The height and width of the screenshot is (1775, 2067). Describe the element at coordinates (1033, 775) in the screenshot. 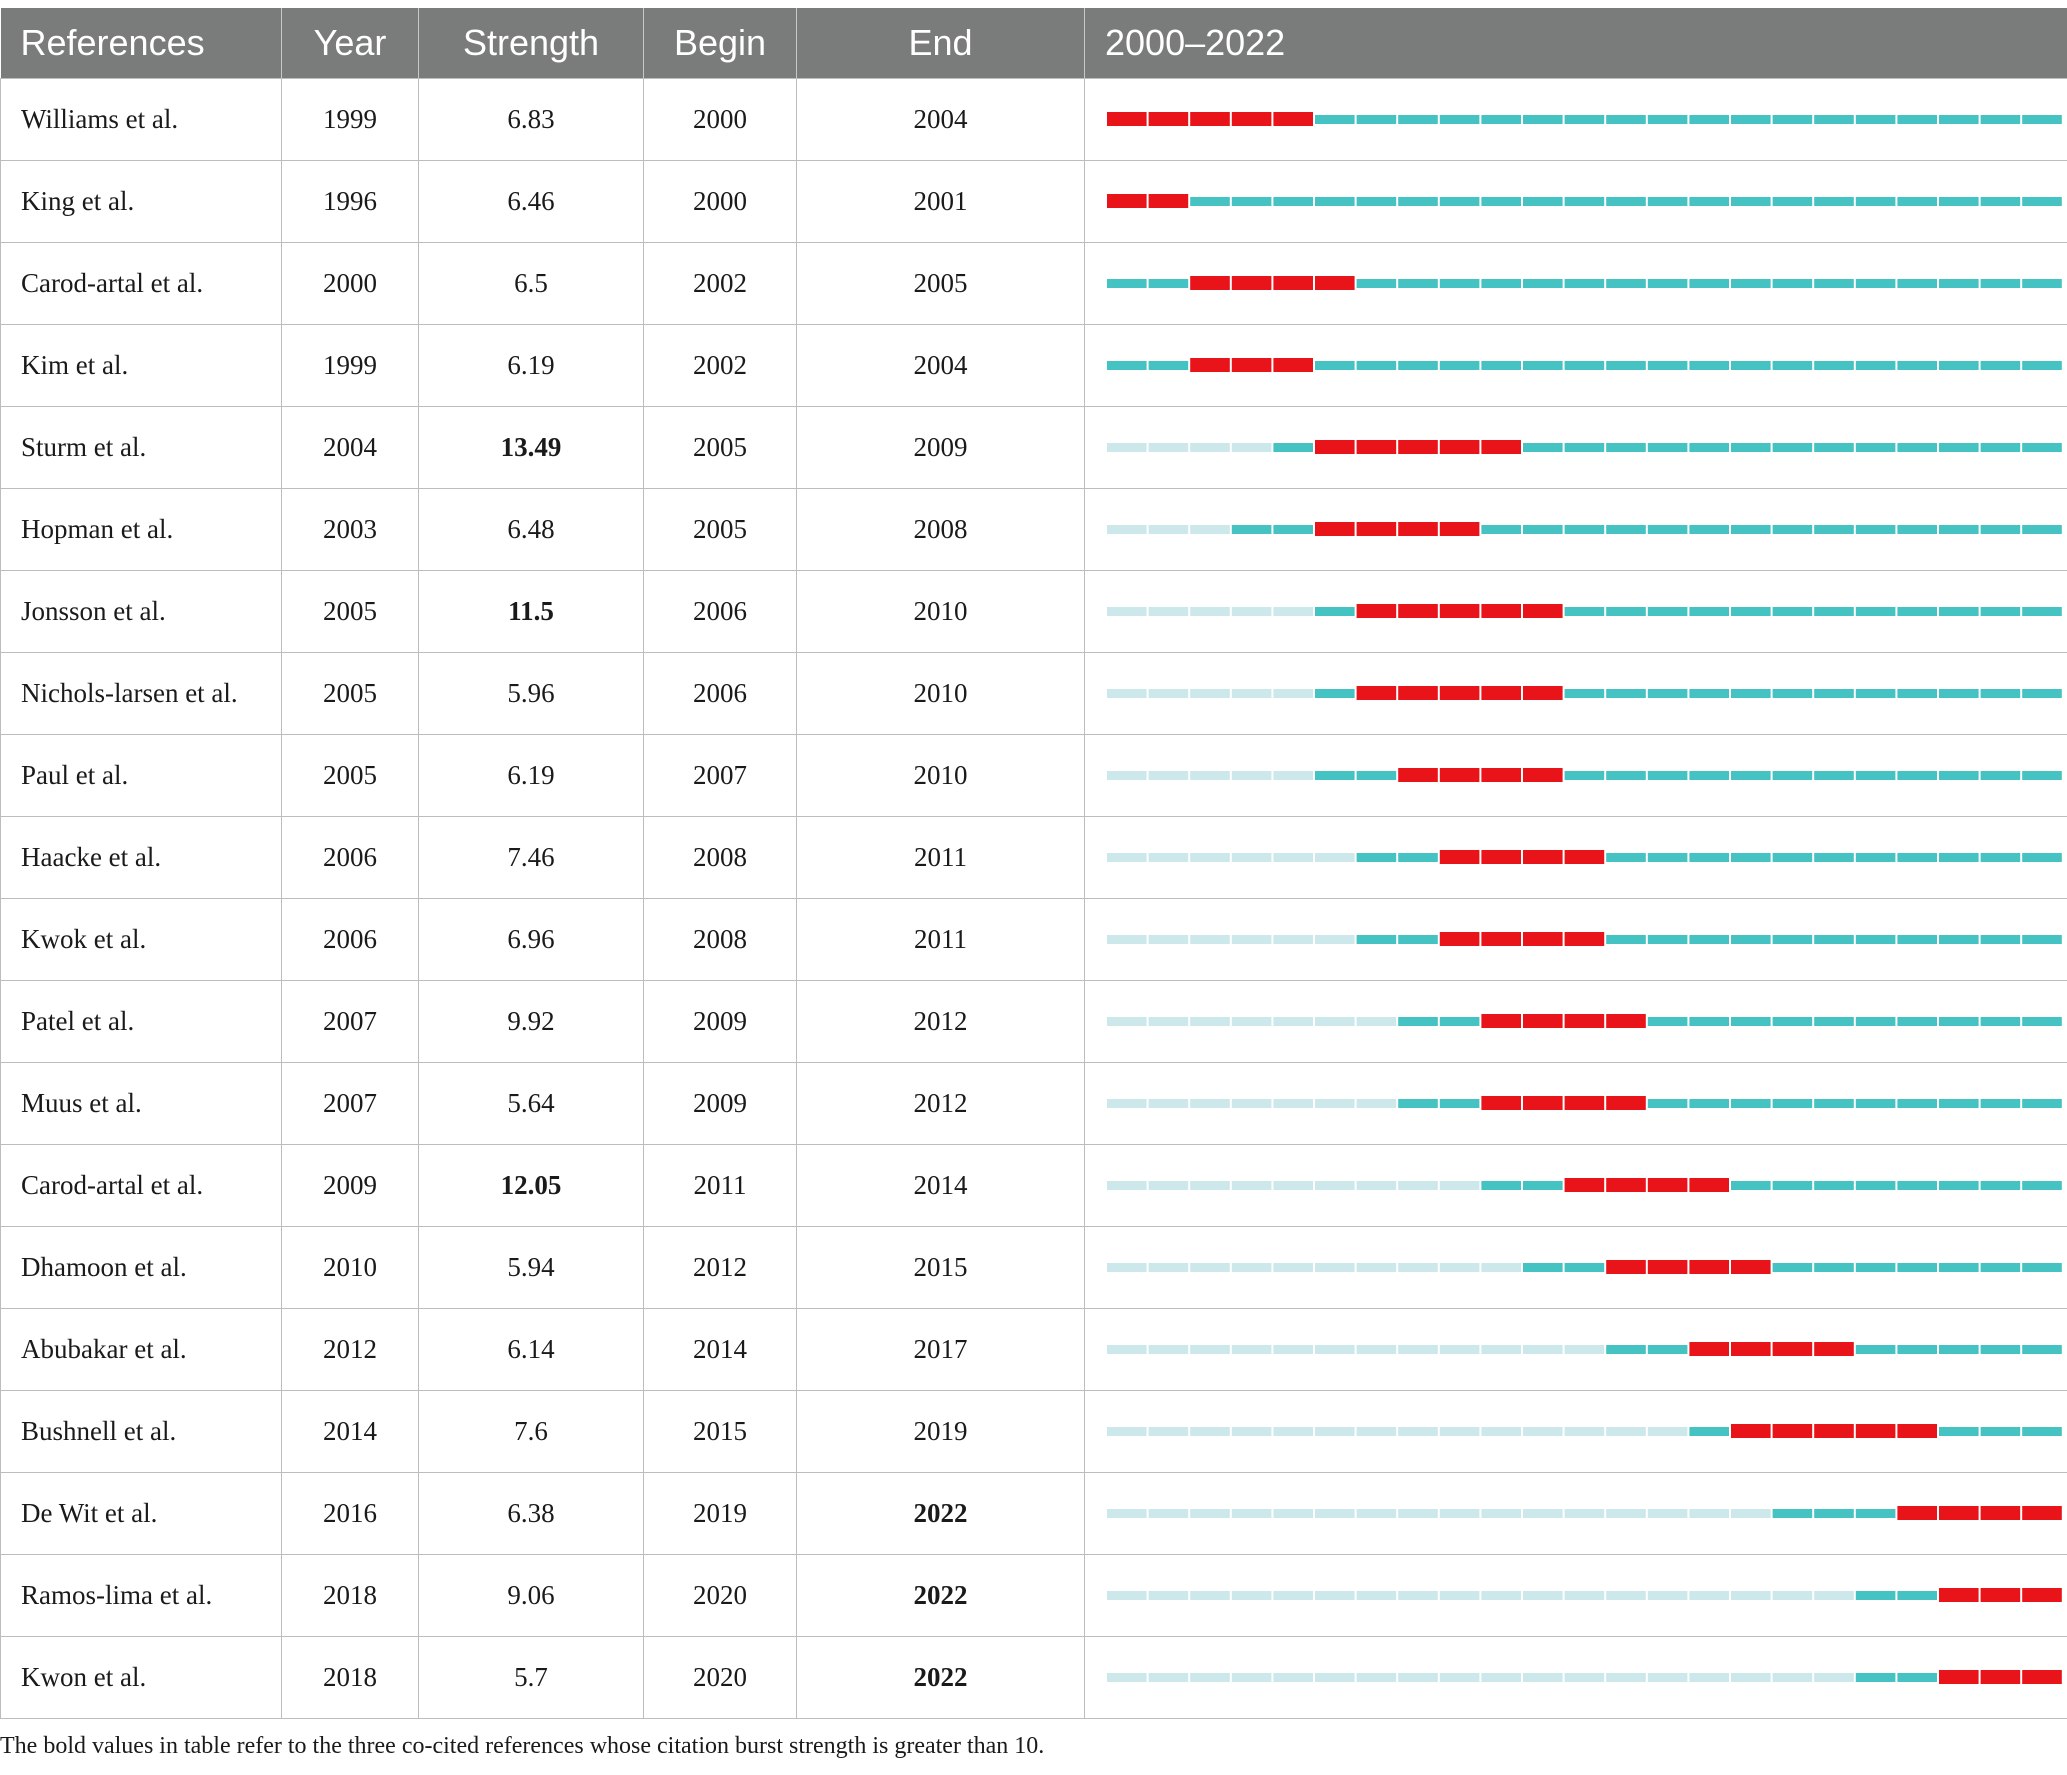

I see `table-row: Paul et al. 2005 6.19 2007 2010` at that location.